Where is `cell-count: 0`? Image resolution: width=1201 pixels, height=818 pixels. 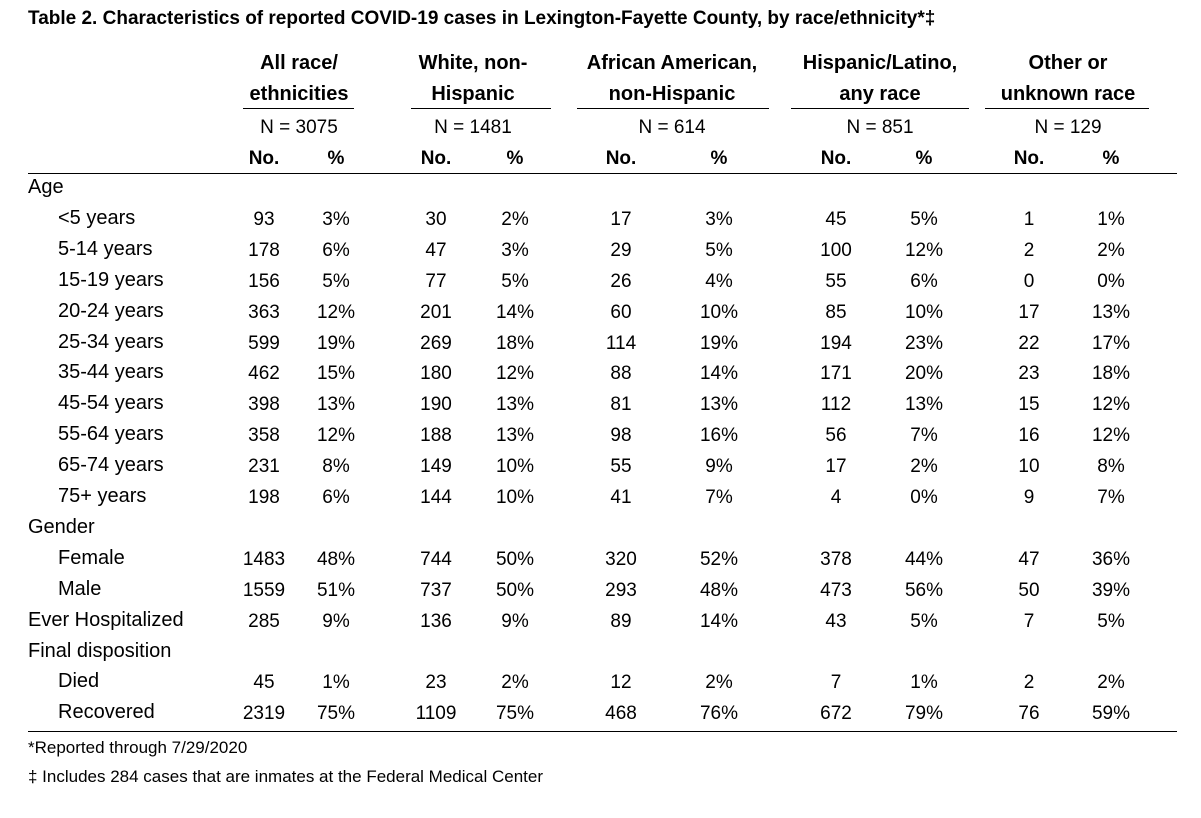 cell-count: 0 is located at coordinates (1029, 281).